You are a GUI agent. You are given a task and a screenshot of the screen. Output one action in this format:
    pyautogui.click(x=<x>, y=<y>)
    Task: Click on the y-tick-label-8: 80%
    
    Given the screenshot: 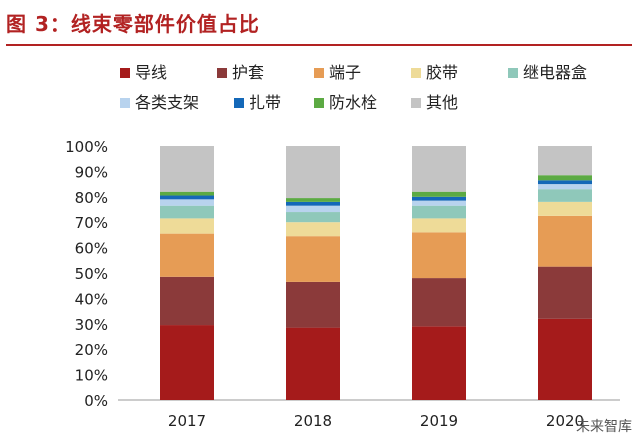 What is the action you would take?
    pyautogui.click(x=91, y=198)
    